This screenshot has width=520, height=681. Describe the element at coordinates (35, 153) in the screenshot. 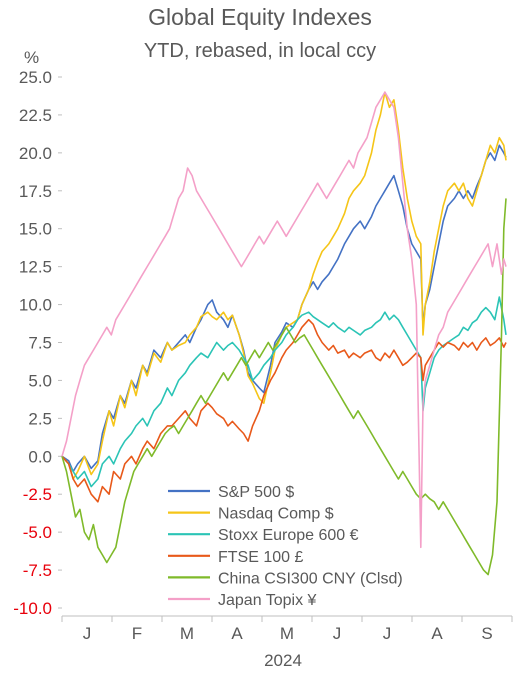

I see `y-tick-label: 20.0` at that location.